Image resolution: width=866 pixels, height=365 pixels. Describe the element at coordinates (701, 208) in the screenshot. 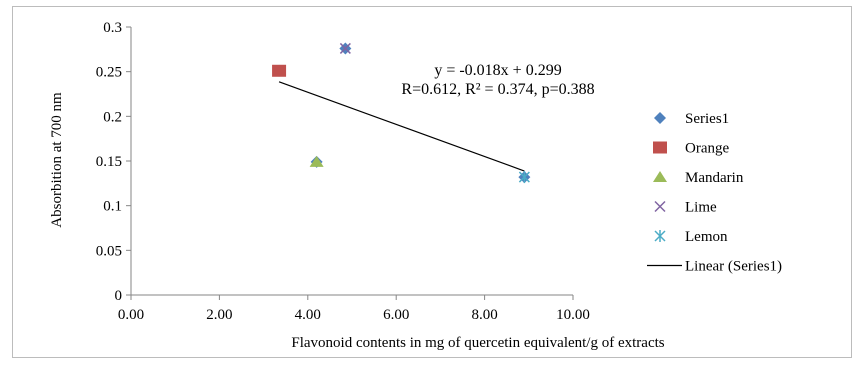

I see `legend-label-lime: Lime` at that location.